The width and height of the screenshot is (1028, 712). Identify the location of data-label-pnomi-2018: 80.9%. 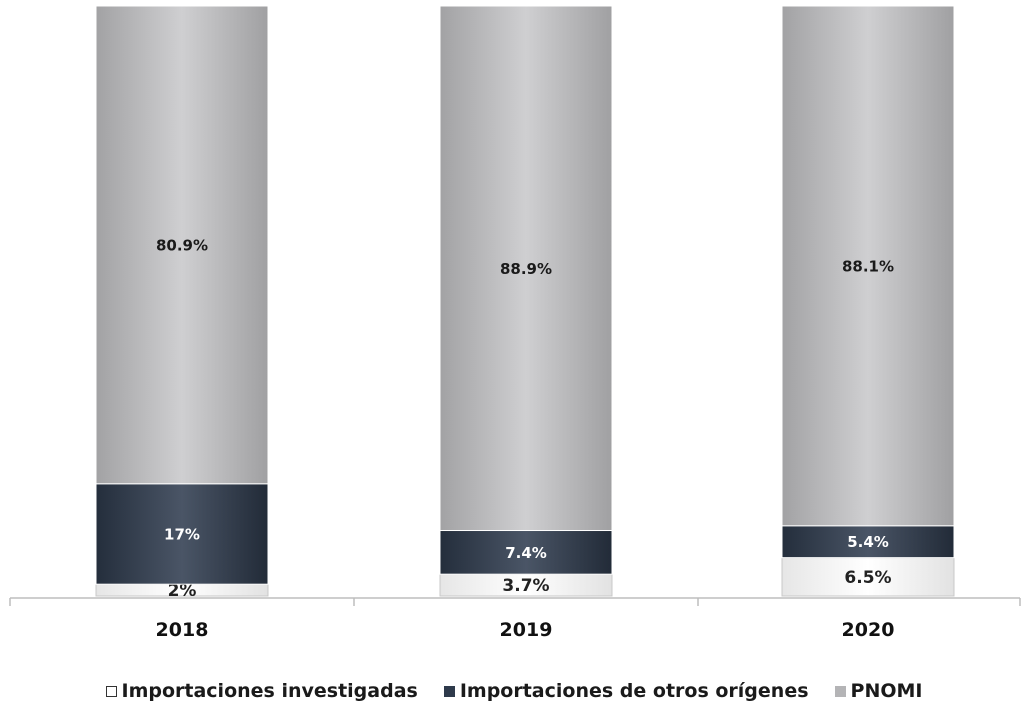
(182, 245).